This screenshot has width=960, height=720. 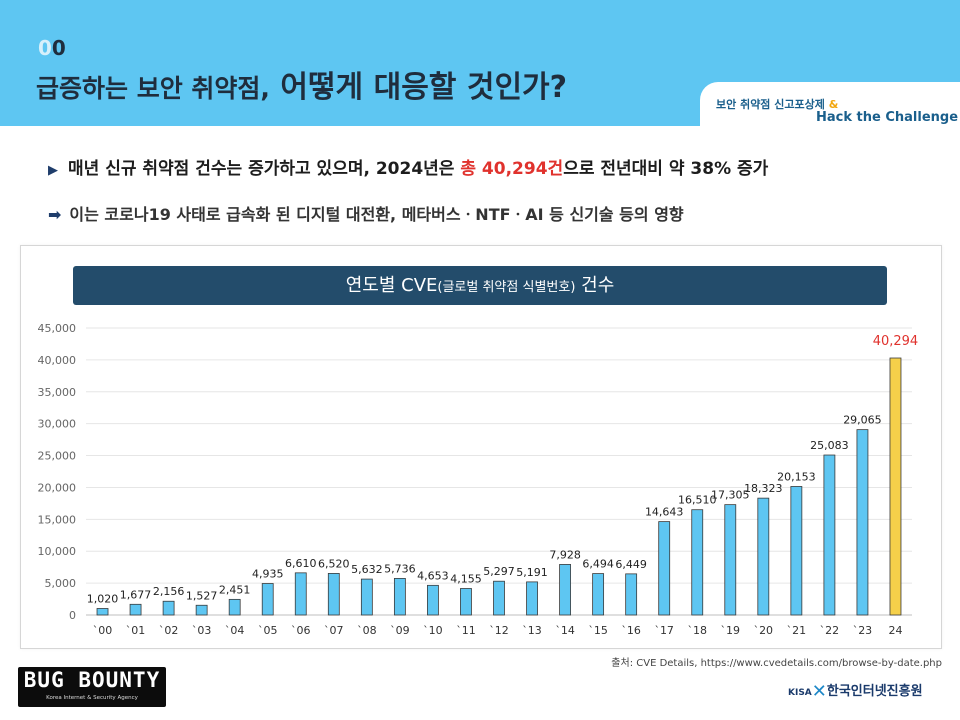 I want to click on x-tick-label: `09, so click(x=400, y=630).